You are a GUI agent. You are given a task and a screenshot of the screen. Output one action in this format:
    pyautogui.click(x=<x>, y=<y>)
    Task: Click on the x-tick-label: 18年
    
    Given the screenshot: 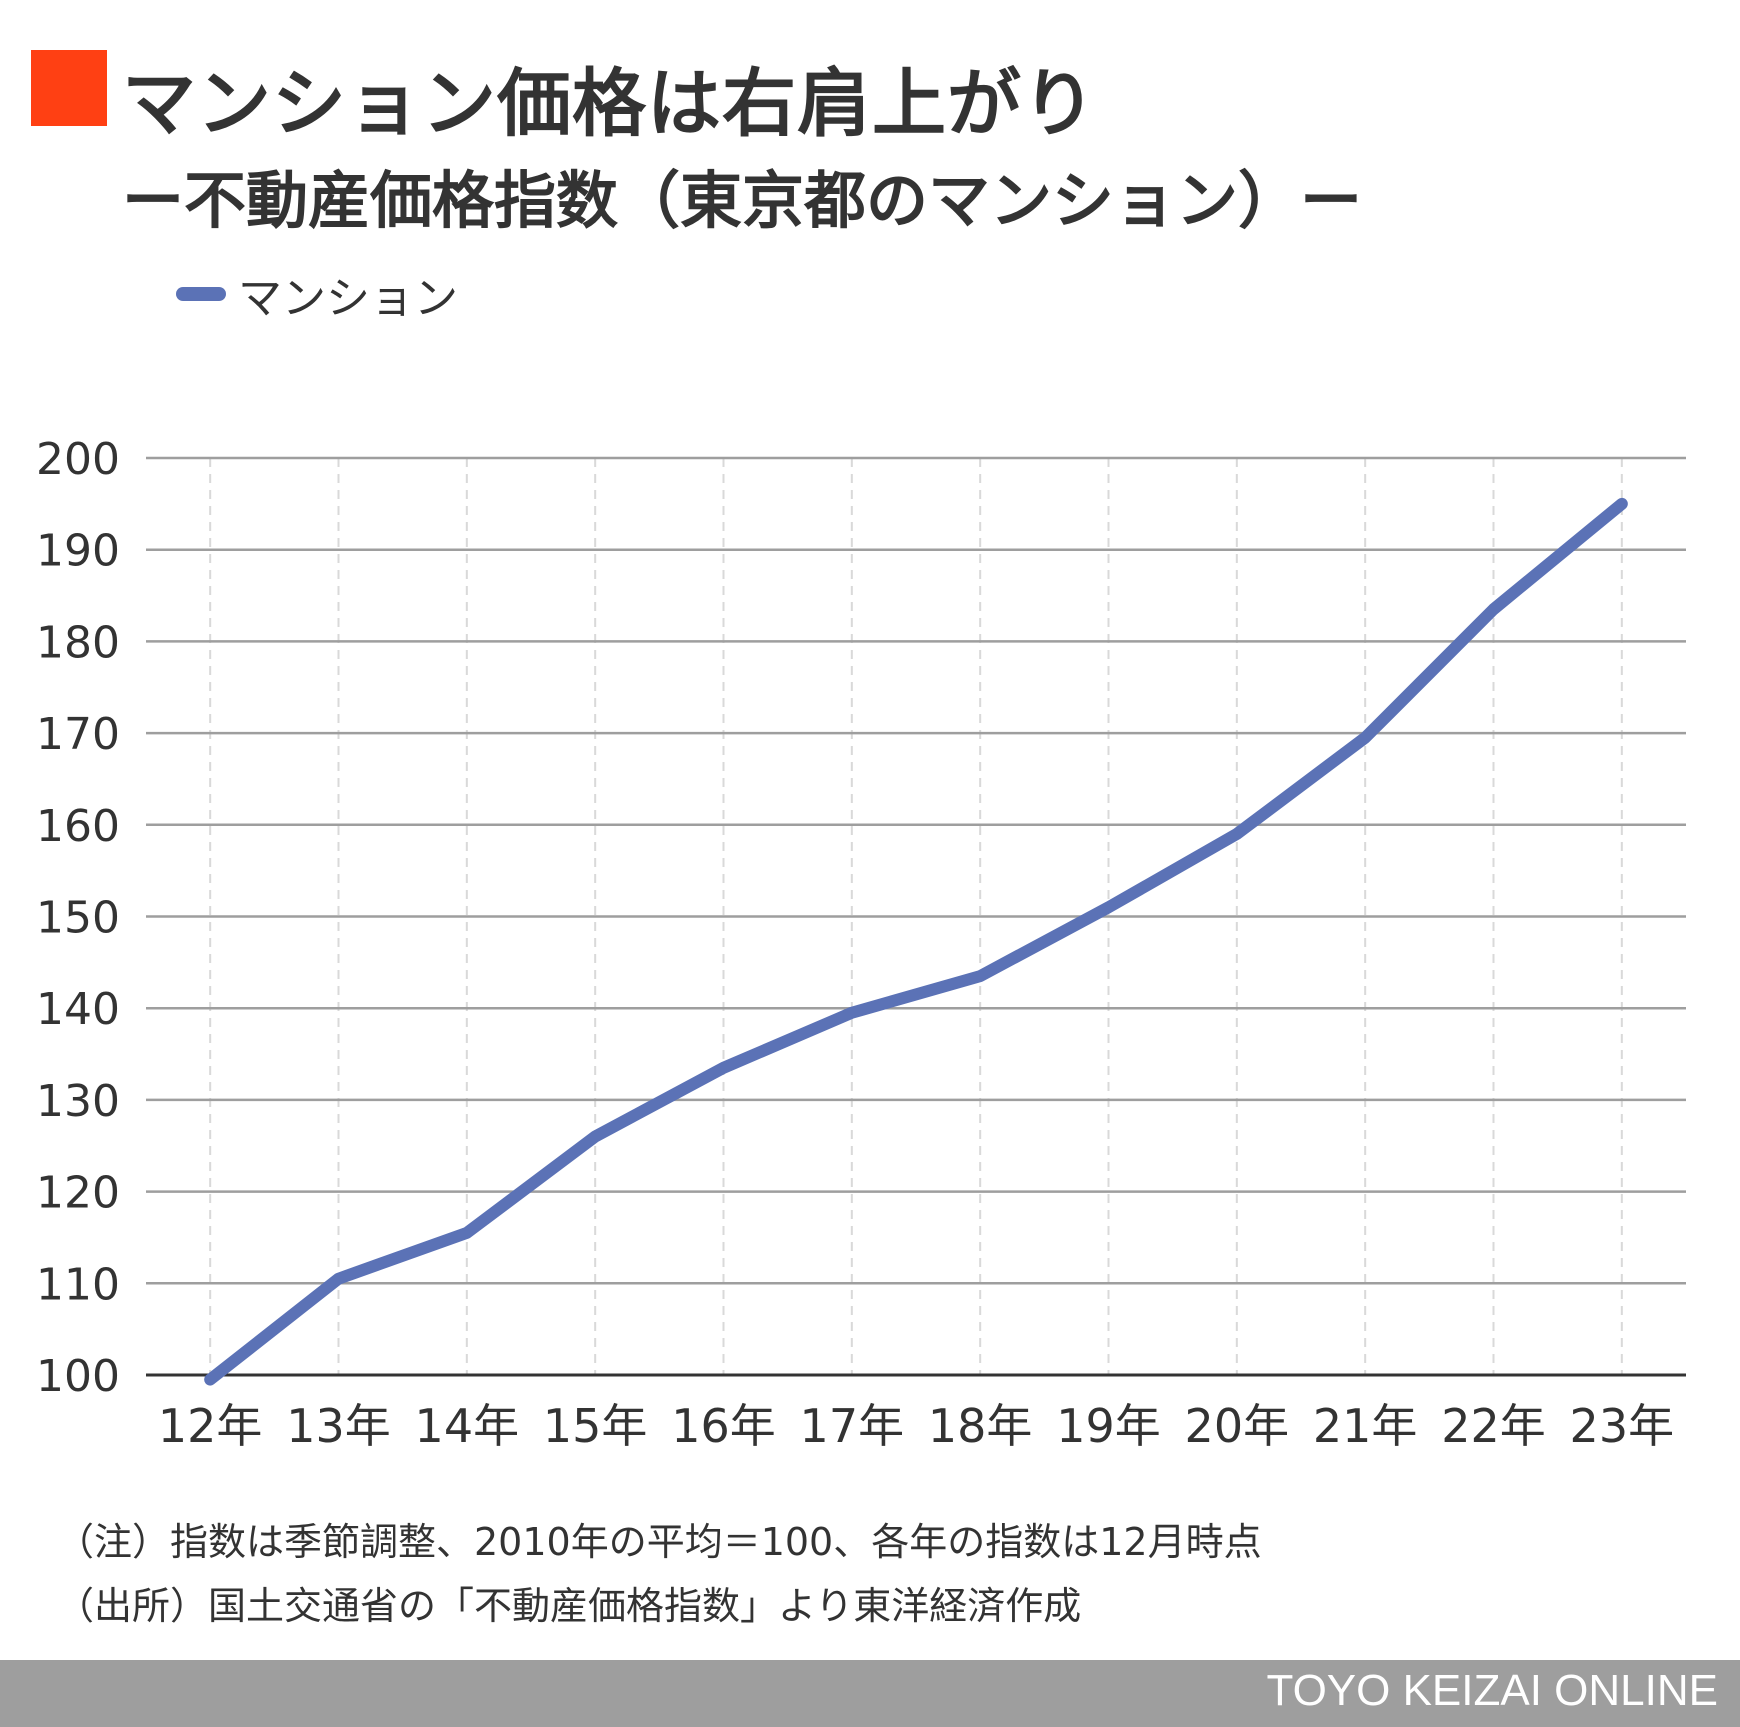 What is the action you would take?
    pyautogui.click(x=980, y=1426)
    